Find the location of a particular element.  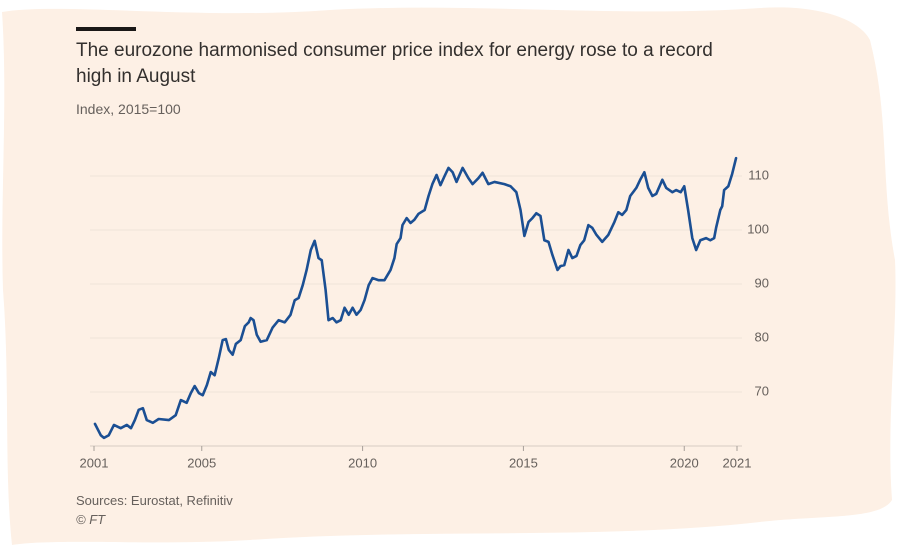

source-note: Sources: Eurostat, Refinitiv is located at coordinates (154, 500).